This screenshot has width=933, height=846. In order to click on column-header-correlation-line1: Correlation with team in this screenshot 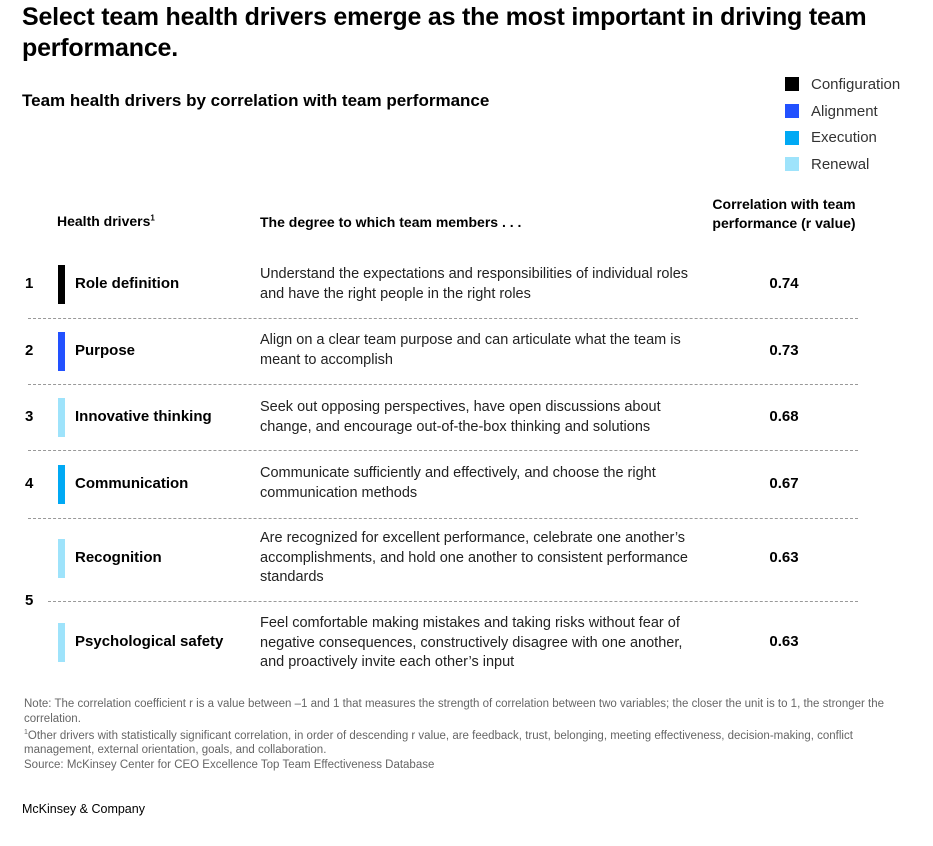, I will do `click(784, 204)`.